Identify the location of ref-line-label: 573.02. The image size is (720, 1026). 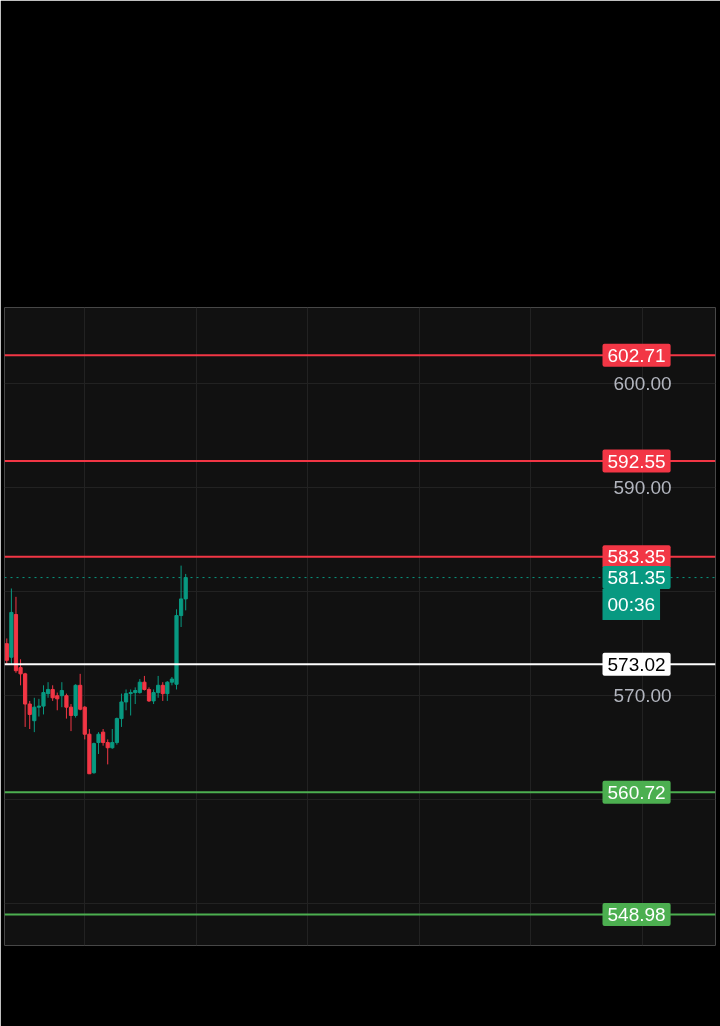
(636, 664).